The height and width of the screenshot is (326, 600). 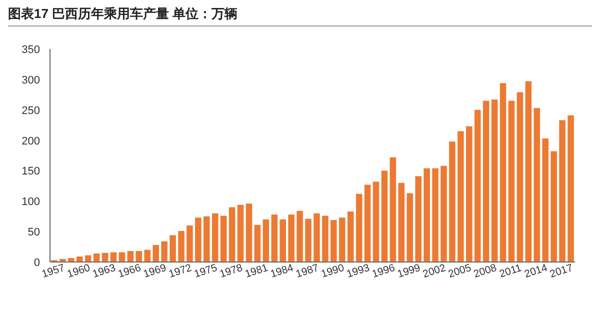 I want to click on x-tick-label: 2011, so click(x=511, y=271).